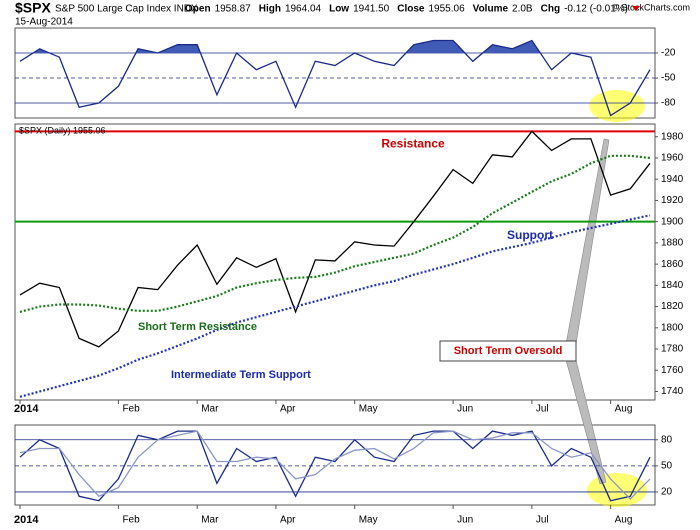  I want to click on quote-label: Close, so click(411, 9).